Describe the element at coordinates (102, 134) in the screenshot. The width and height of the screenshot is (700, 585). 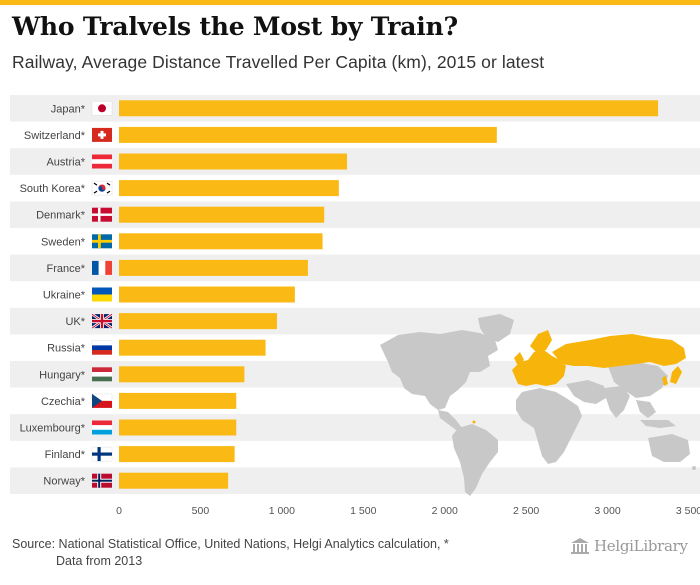
I see `switzerland-flag-icon` at that location.